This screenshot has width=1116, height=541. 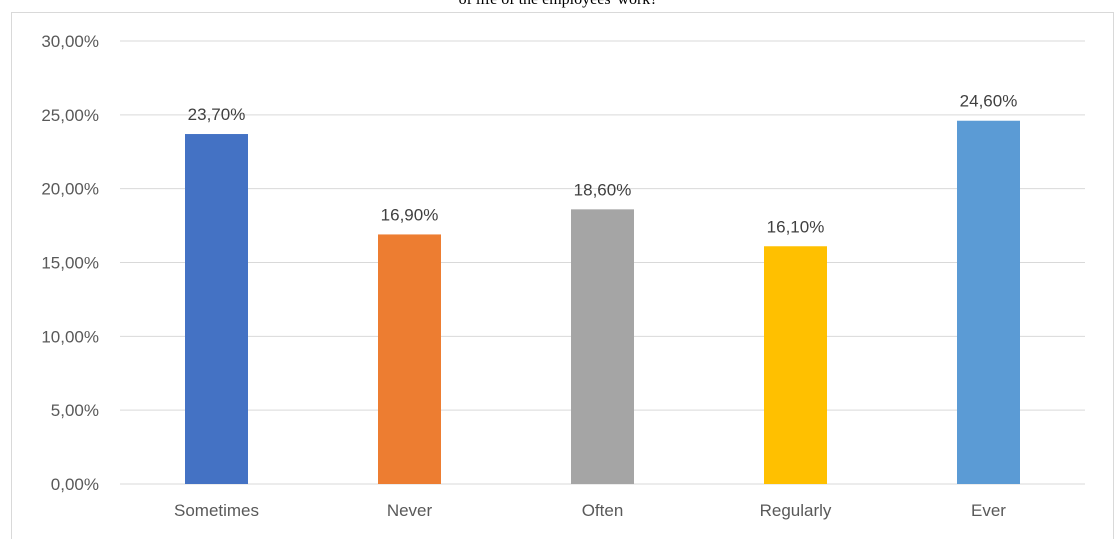 What do you see at coordinates (796, 226) in the screenshot?
I see `data-label: 16,10%` at bounding box center [796, 226].